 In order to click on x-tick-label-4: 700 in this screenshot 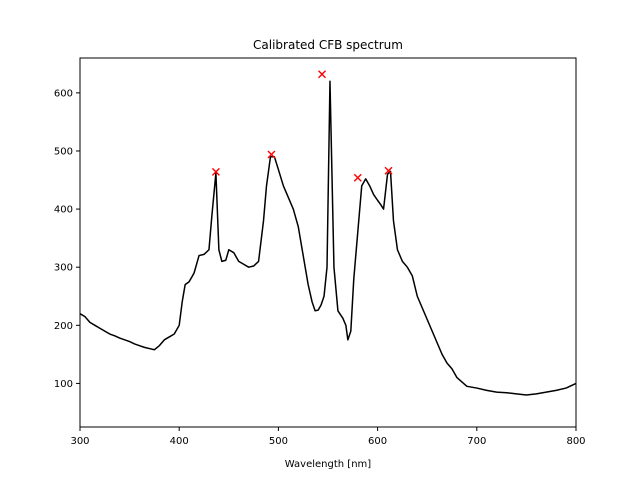, I will do `click(476, 441)`.